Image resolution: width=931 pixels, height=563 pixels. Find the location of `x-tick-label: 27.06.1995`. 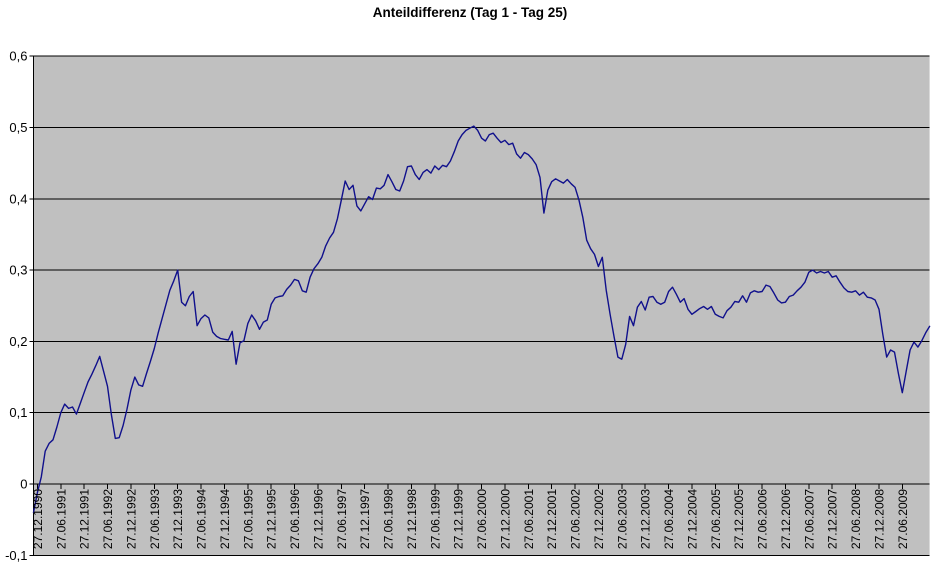

x-tick-label: 27.06.1995 is located at coordinates (248, 519).